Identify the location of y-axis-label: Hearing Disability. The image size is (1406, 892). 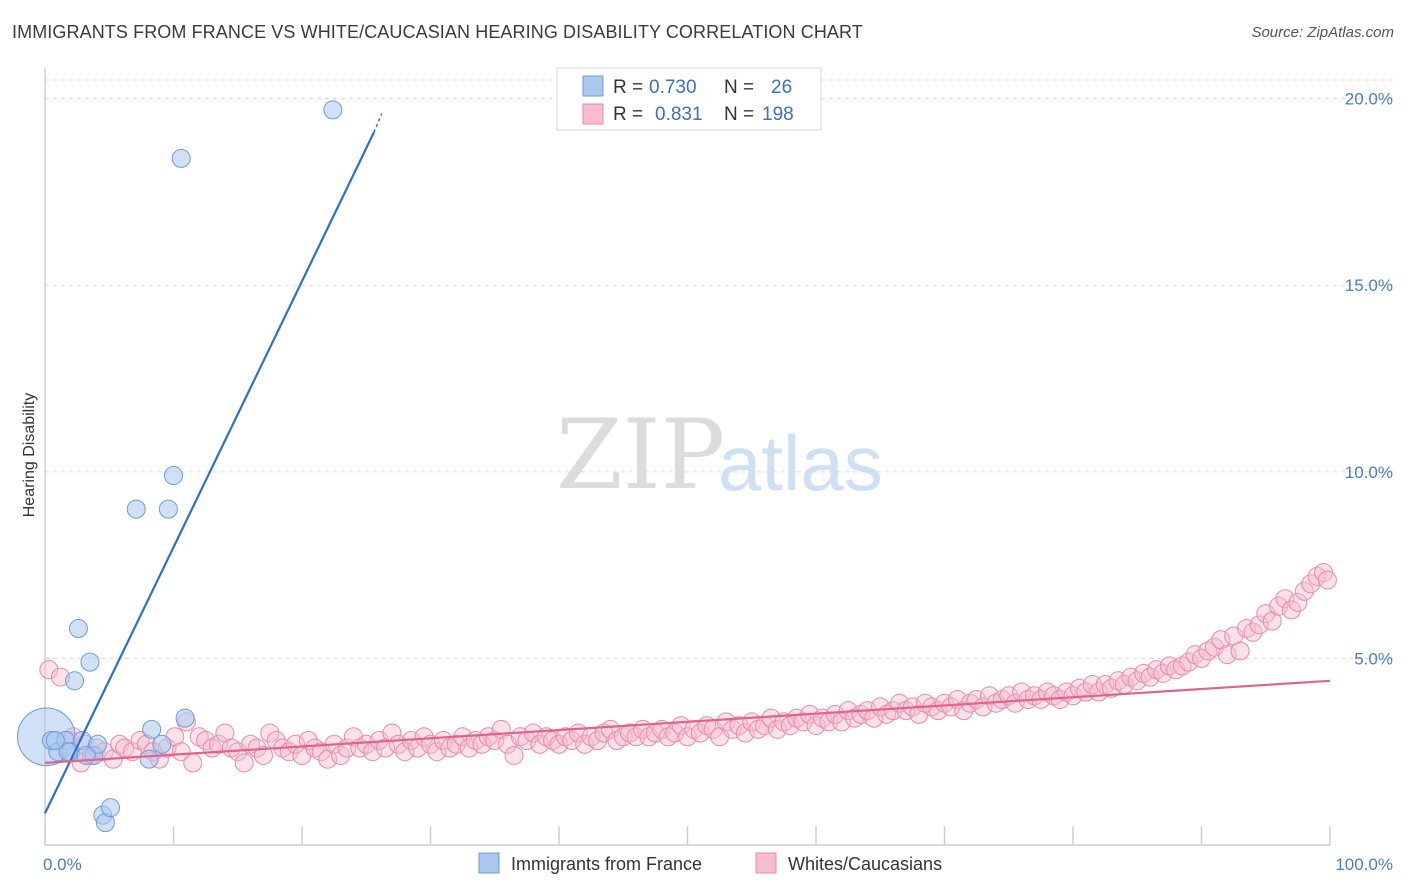
(29, 455).